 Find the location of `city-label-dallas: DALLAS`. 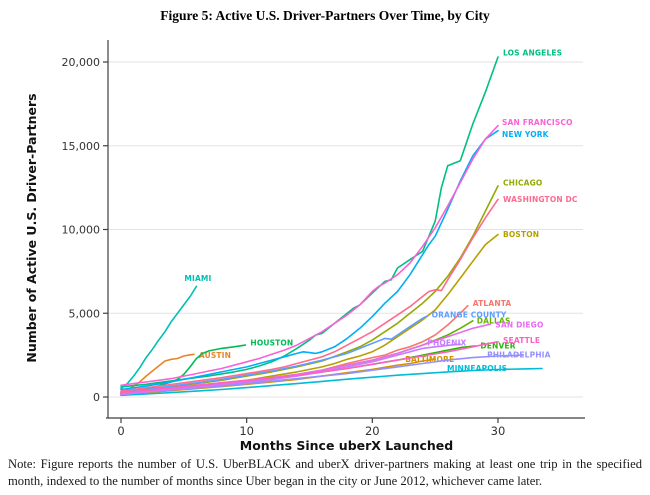

city-label-dallas: DALLAS is located at coordinates (494, 320).